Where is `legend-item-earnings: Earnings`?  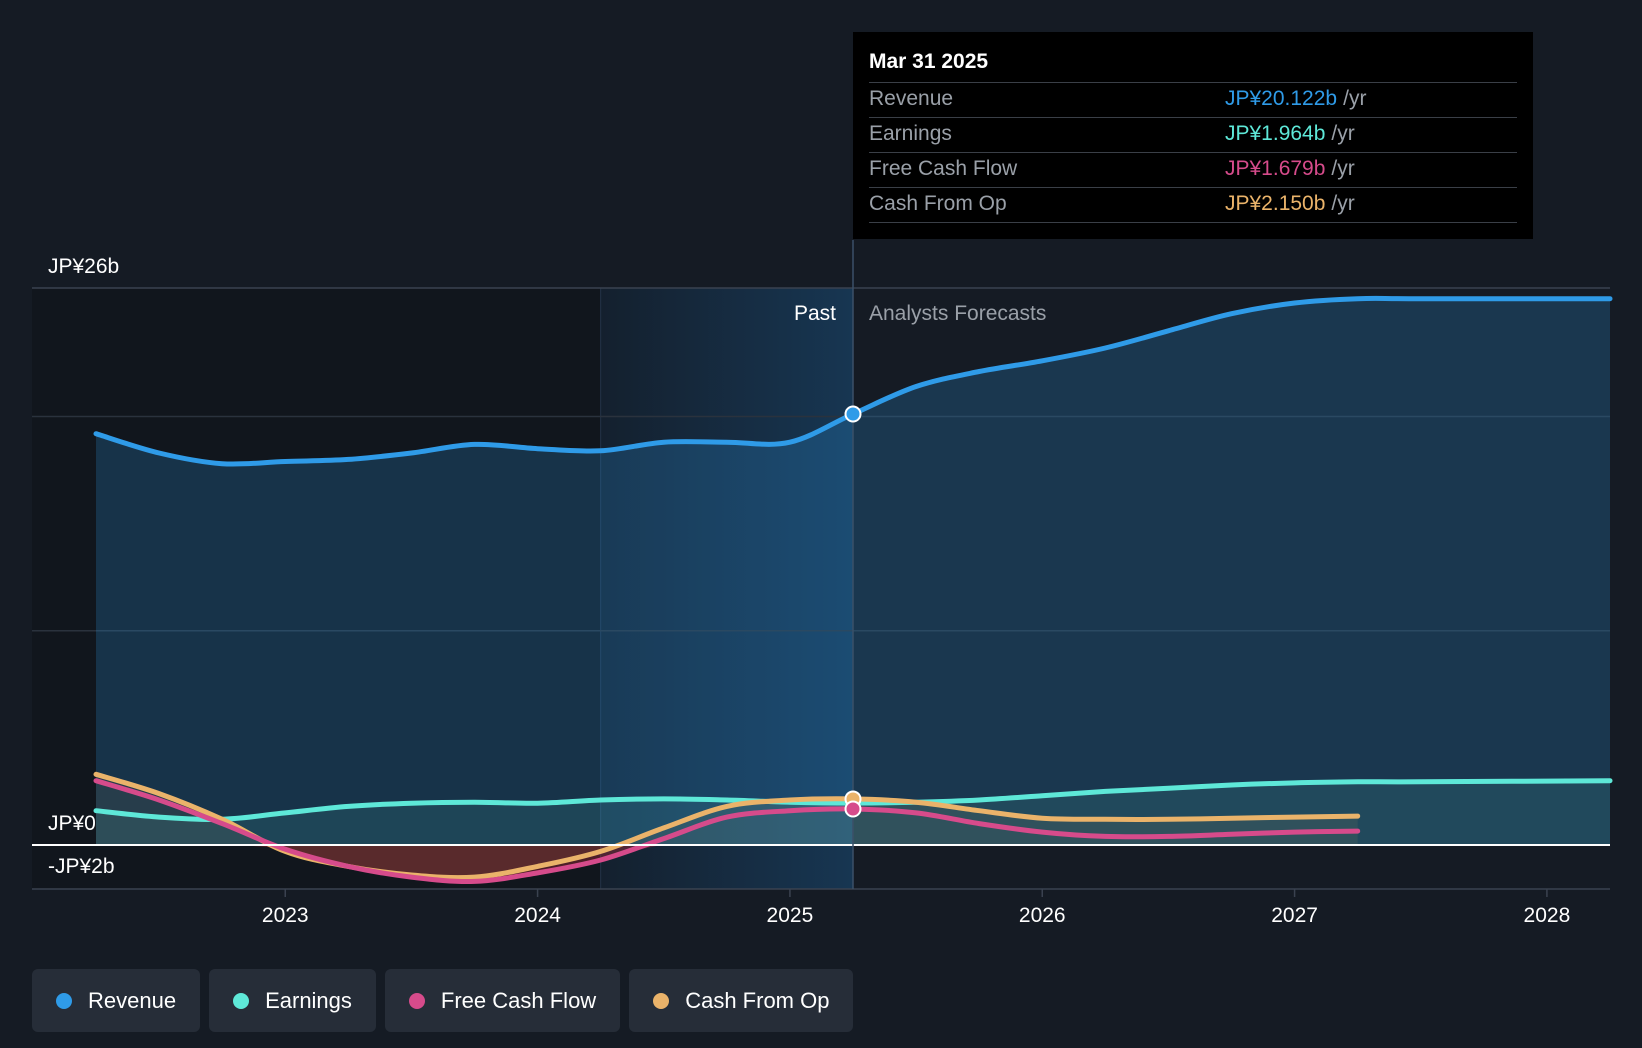 legend-item-earnings: Earnings is located at coordinates (292, 1000).